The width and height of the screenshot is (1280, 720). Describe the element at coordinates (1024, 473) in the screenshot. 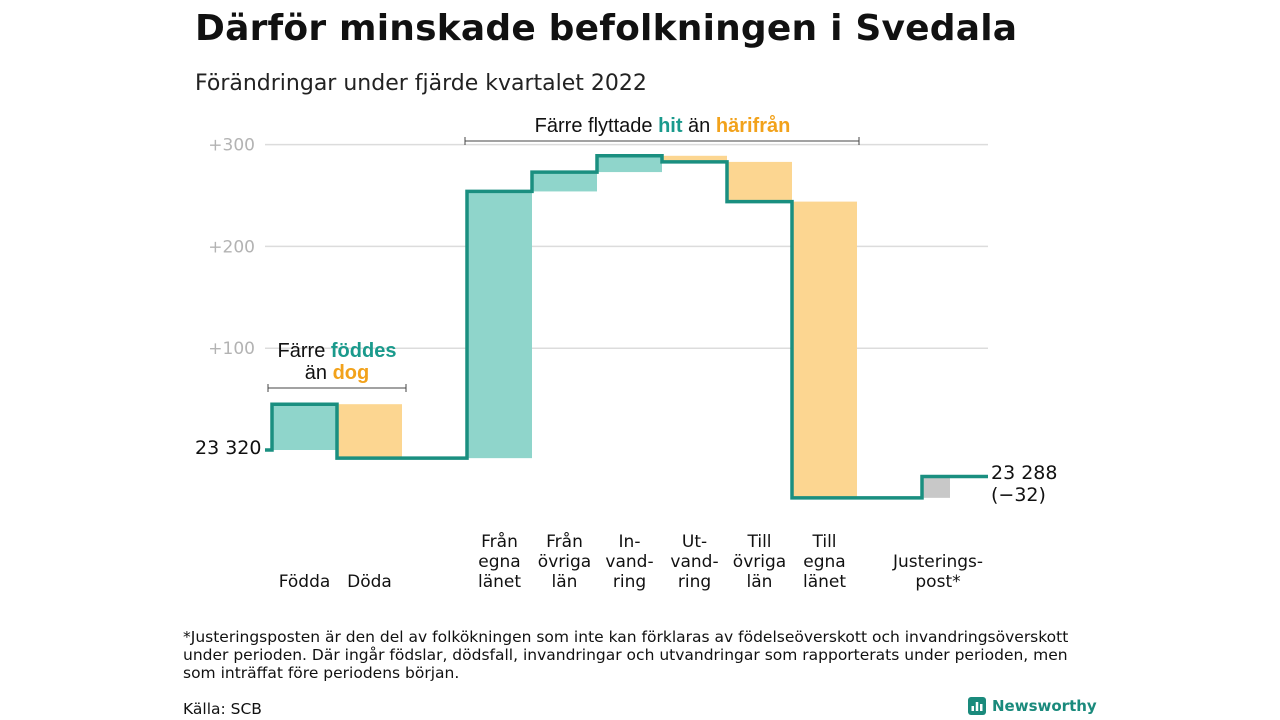

I see `end-value: 23 288` at that location.